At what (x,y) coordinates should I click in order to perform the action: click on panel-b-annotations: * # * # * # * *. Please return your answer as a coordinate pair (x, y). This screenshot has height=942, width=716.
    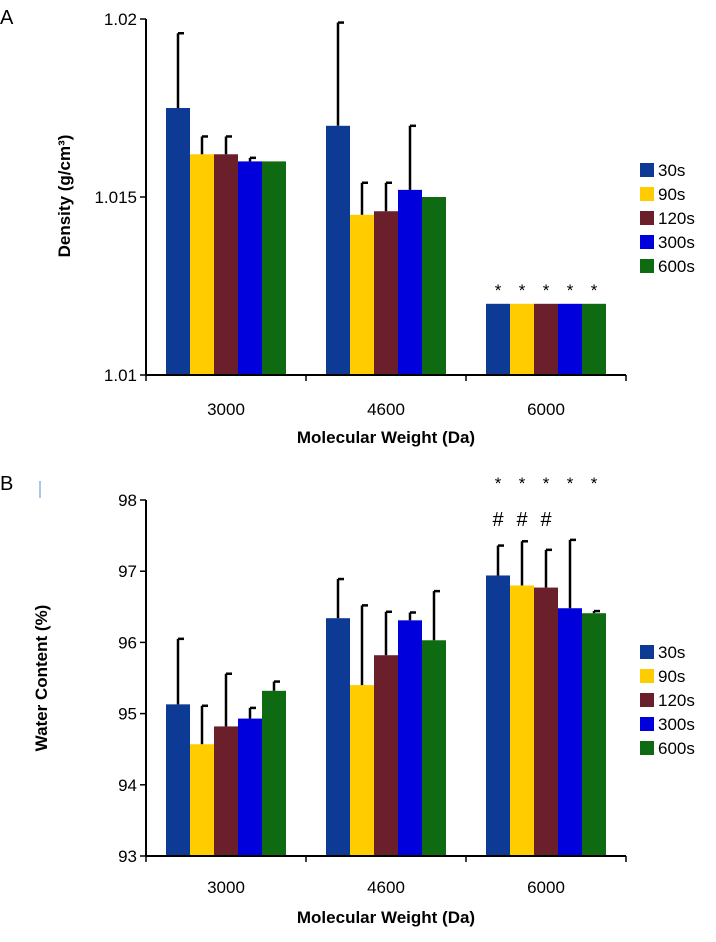
    Looking at the image, I should click on (544, 502).